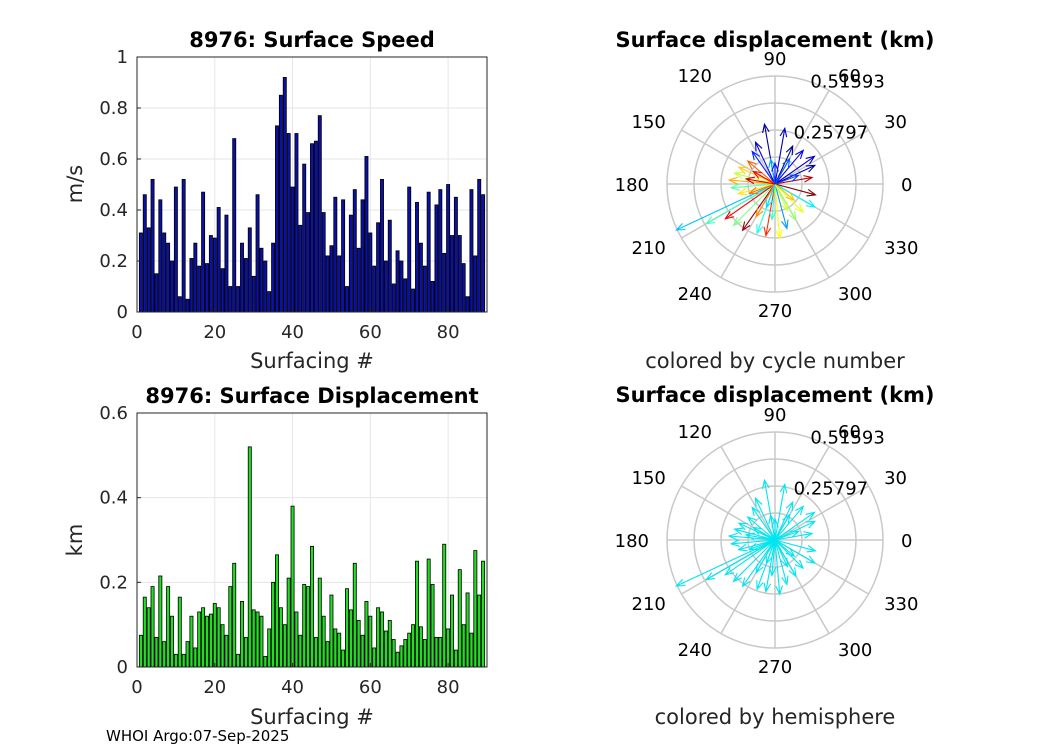 This screenshot has height=750, width=1050. What do you see at coordinates (748, 493) in the screenshot?
I see `polar-spoke` at bounding box center [748, 493].